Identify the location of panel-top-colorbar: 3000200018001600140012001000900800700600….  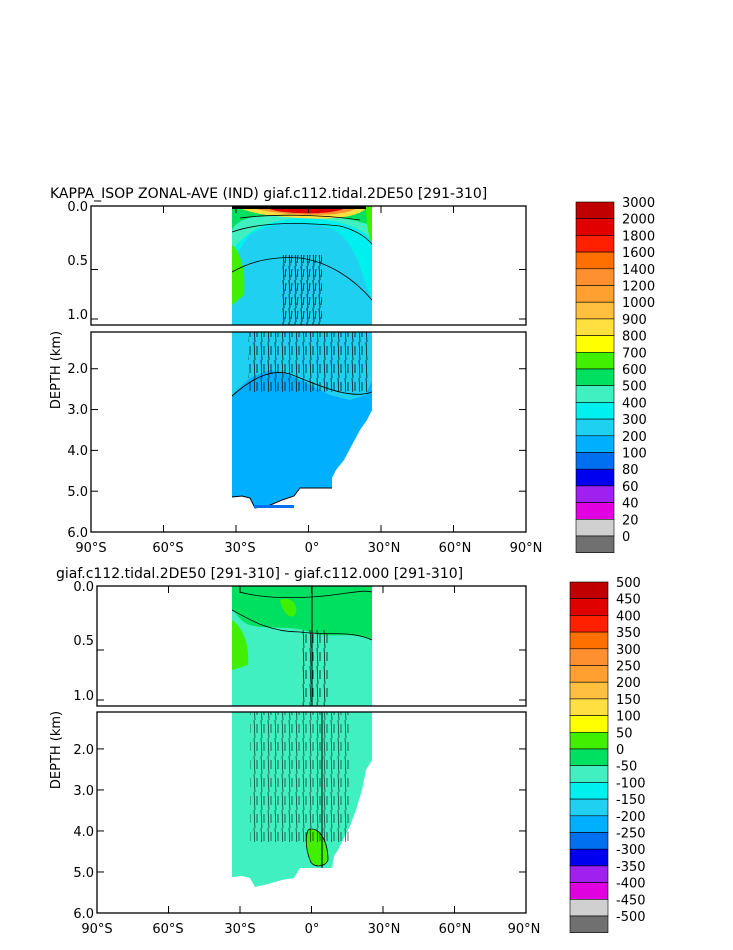
(615, 375).